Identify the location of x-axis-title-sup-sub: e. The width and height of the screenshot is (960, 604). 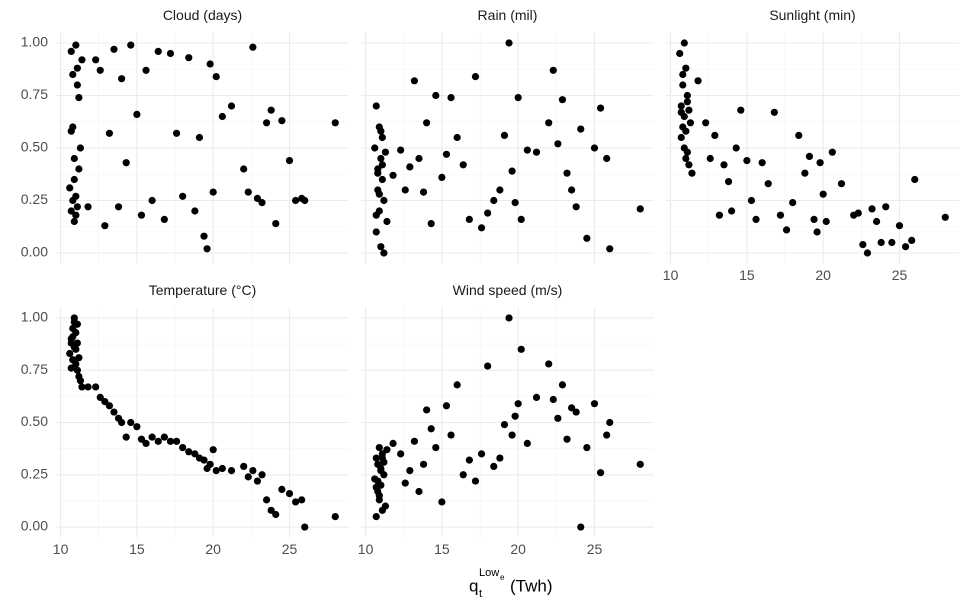
(502, 577).